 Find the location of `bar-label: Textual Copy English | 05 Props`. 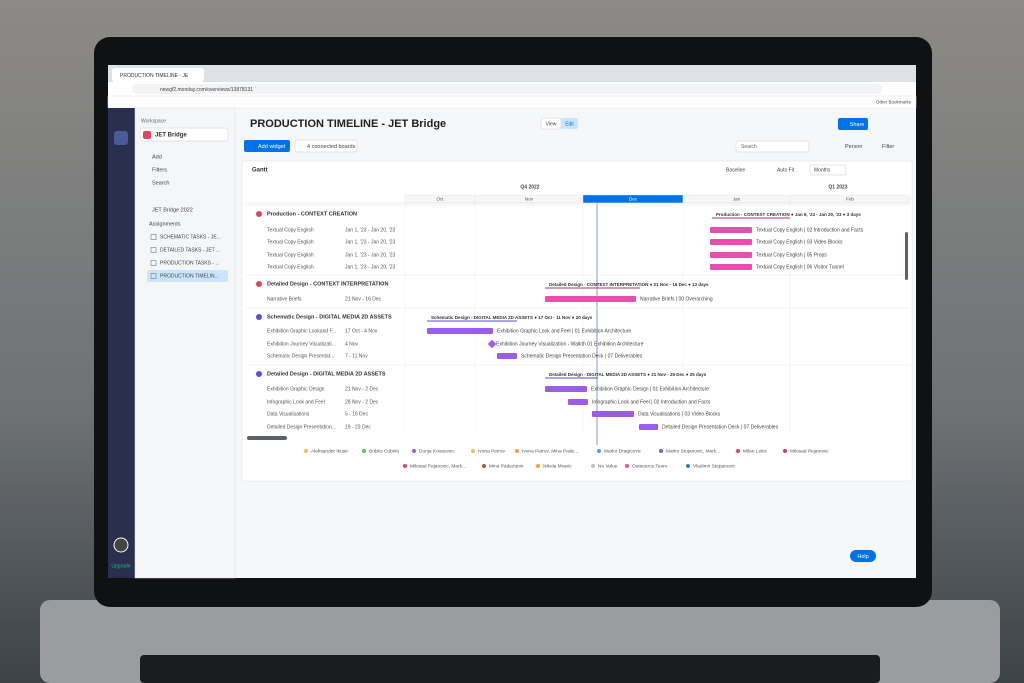

bar-label: Textual Copy English | 05 Props is located at coordinates (791, 255).